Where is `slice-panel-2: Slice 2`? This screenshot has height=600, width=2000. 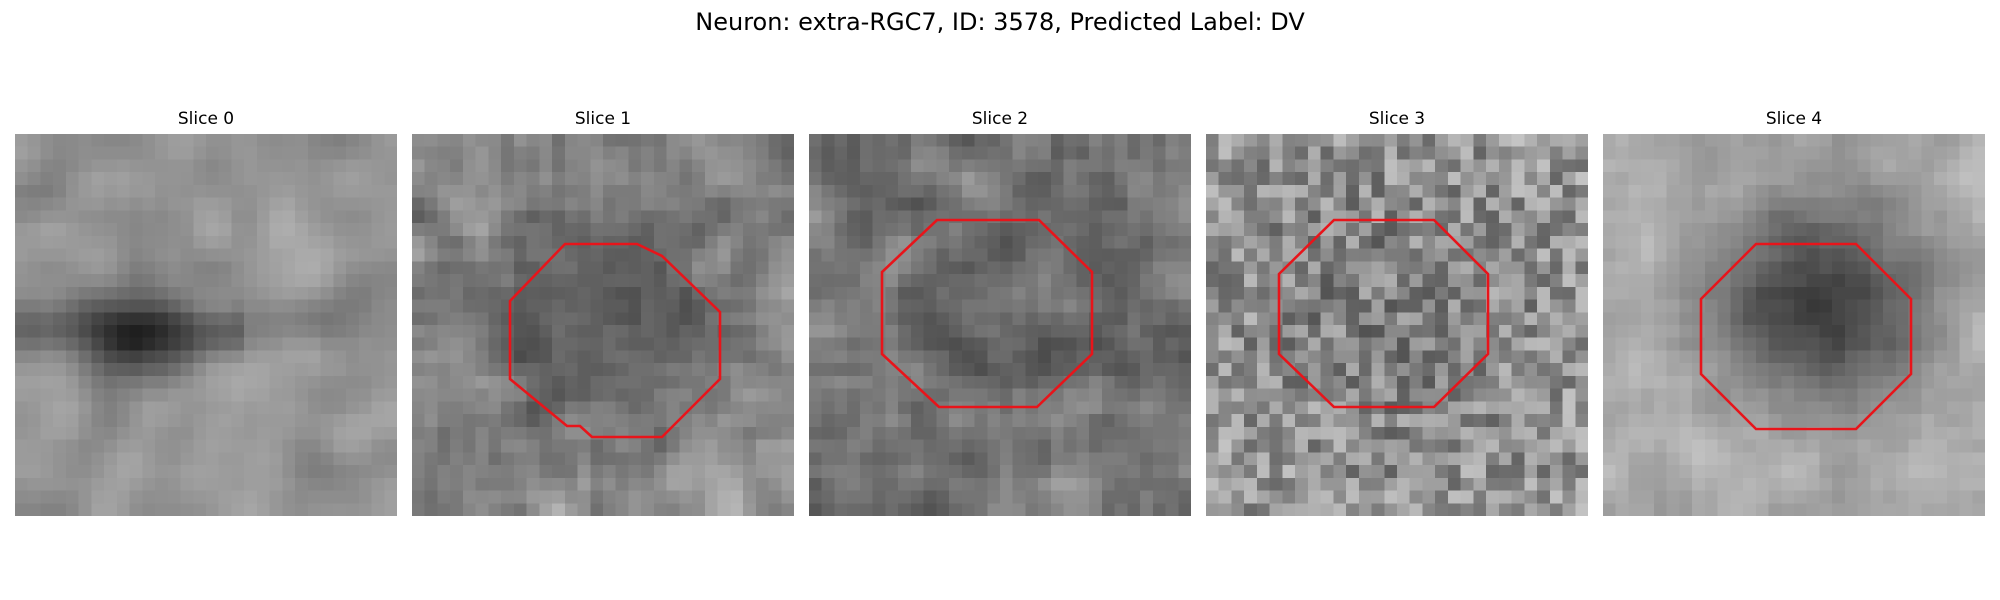 slice-panel-2: Slice 2 is located at coordinates (1000, 312).